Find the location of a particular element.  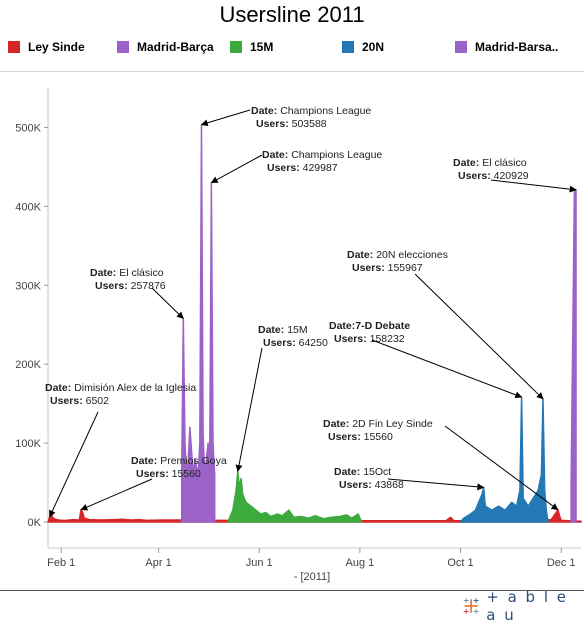

annotation-users-value: 420929 is located at coordinates (511, 176).